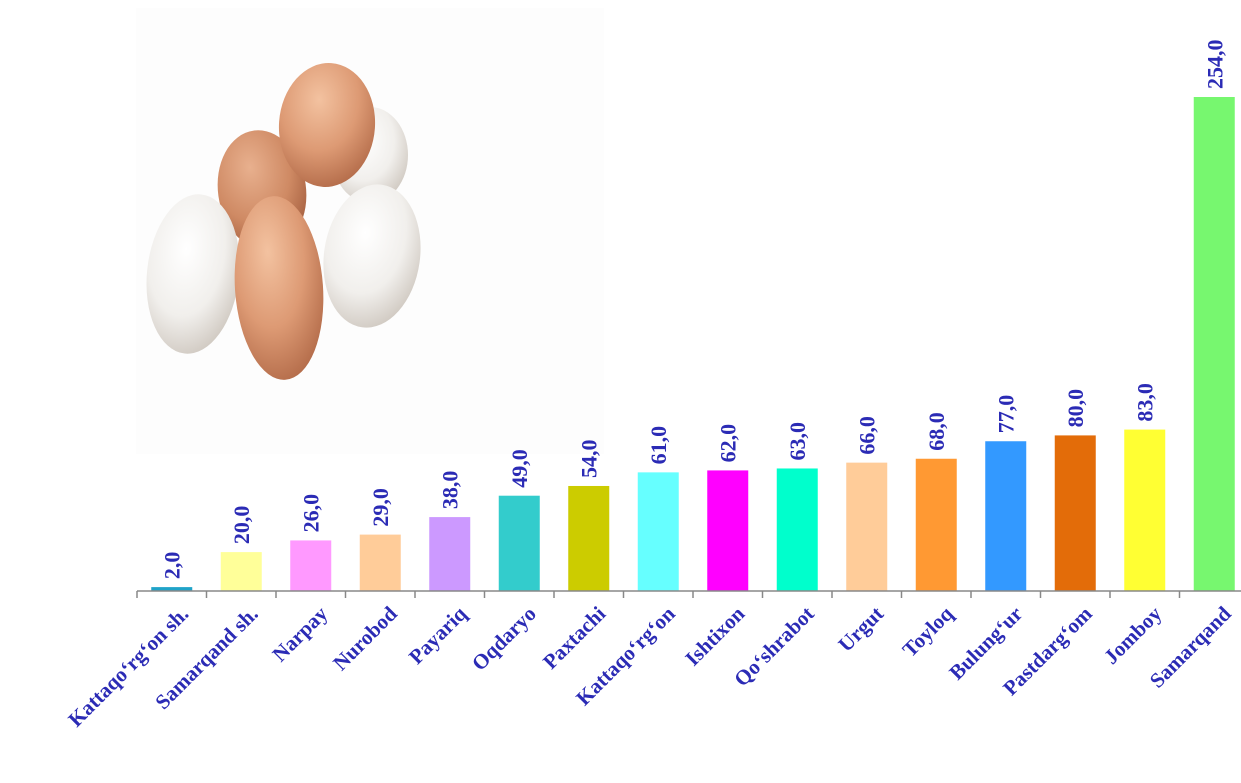 The height and width of the screenshot is (783, 1241). I want to click on data-label: 83,0, so click(1145, 402).